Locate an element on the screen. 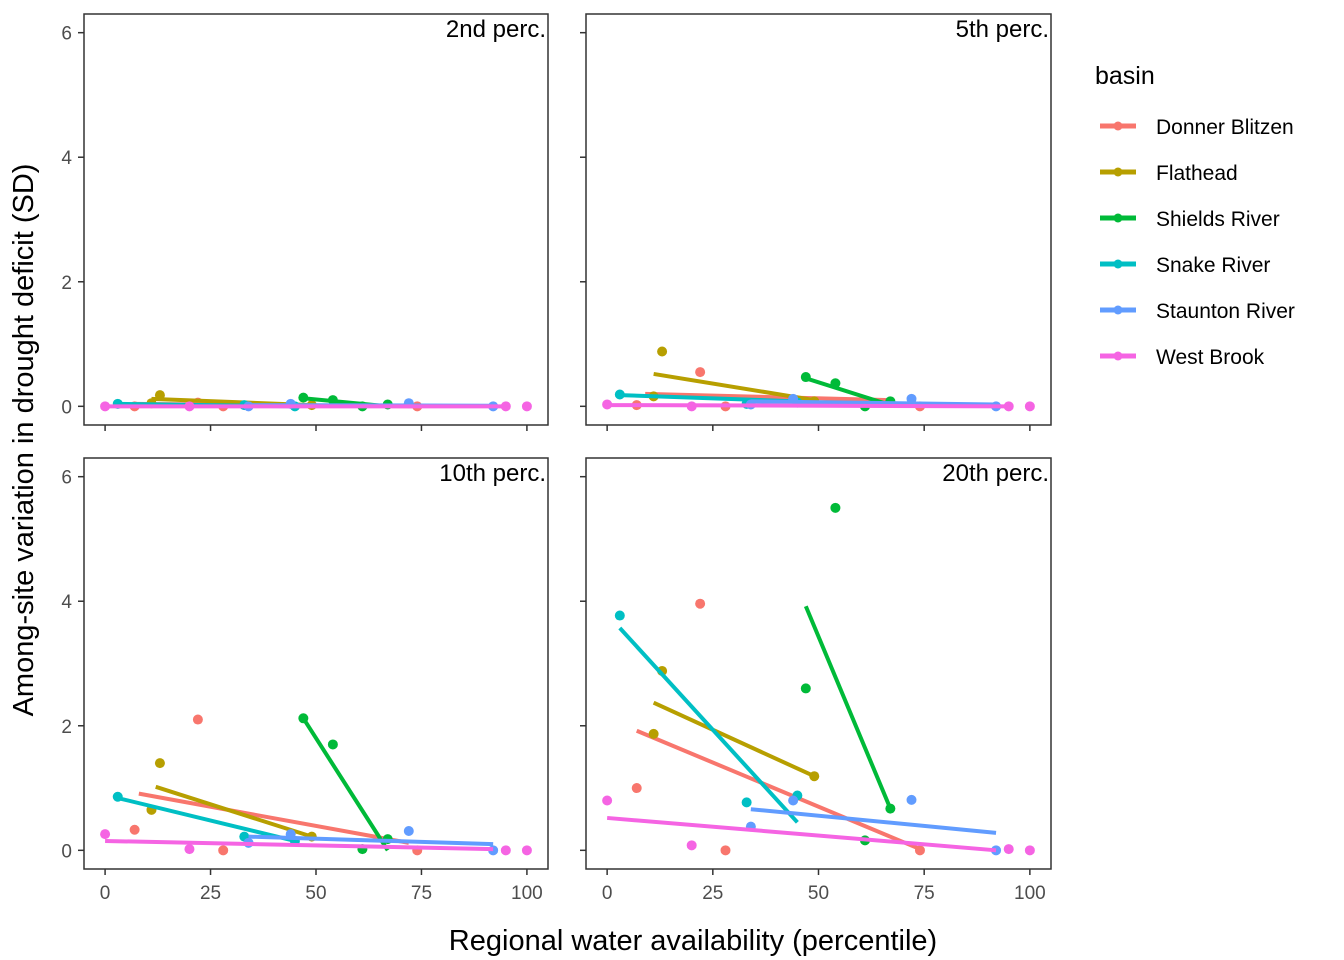 Image resolution: width=1344 pixels, height=960 pixels. series-donner-blitzen is located at coordinates (778, 727).